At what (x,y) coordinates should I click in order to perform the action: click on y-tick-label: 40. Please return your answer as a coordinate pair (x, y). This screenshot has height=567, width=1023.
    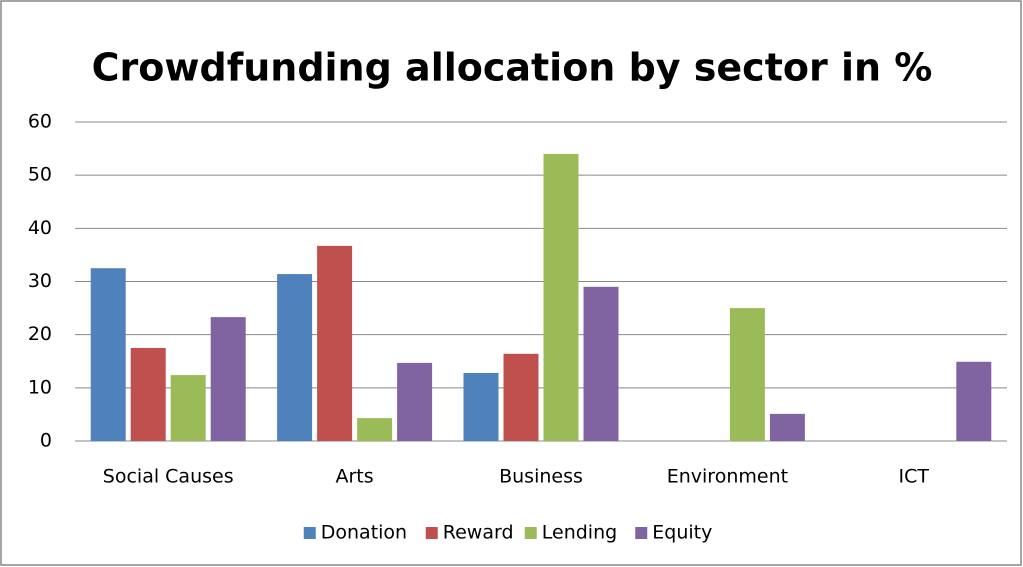
    Looking at the image, I should click on (40, 228).